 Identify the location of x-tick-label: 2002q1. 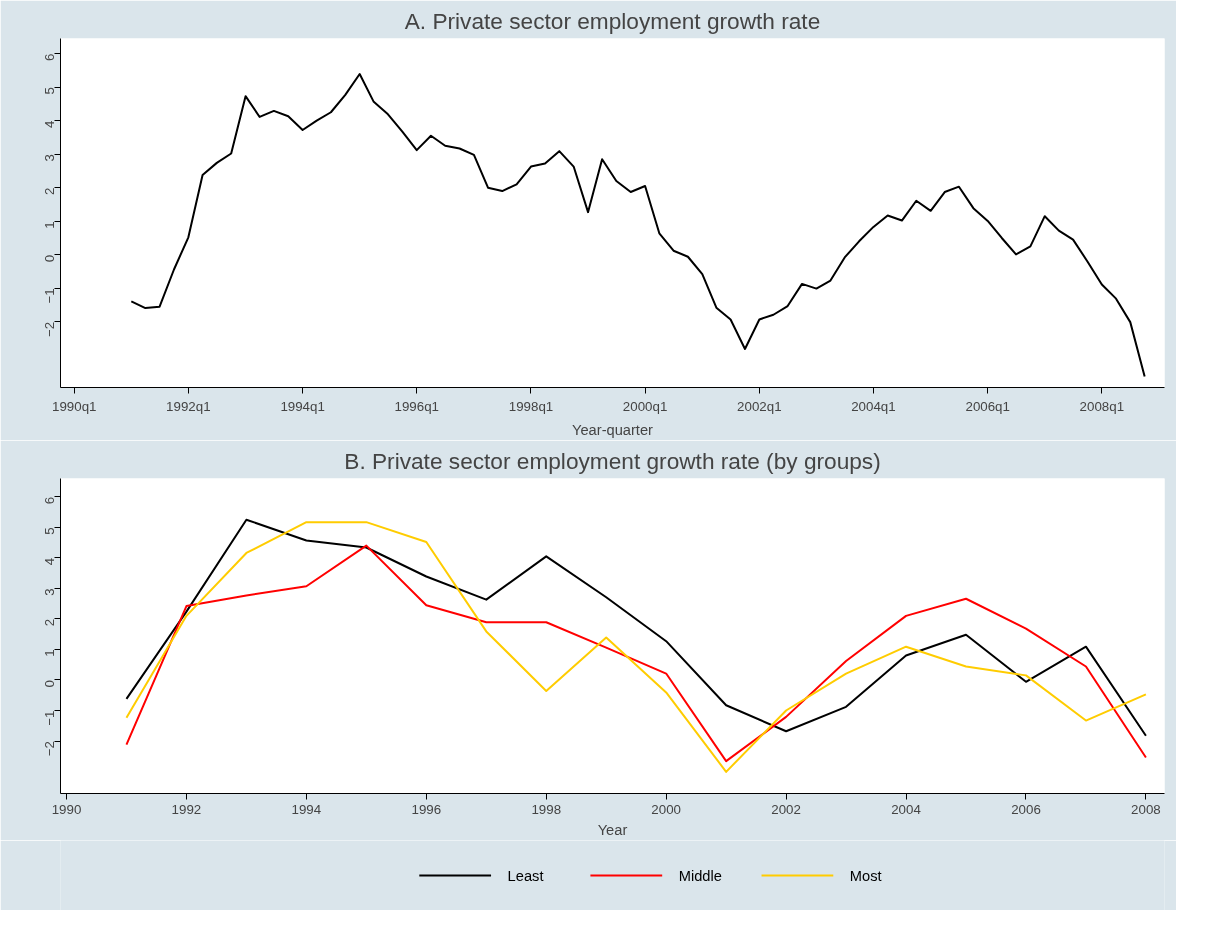
(759, 406).